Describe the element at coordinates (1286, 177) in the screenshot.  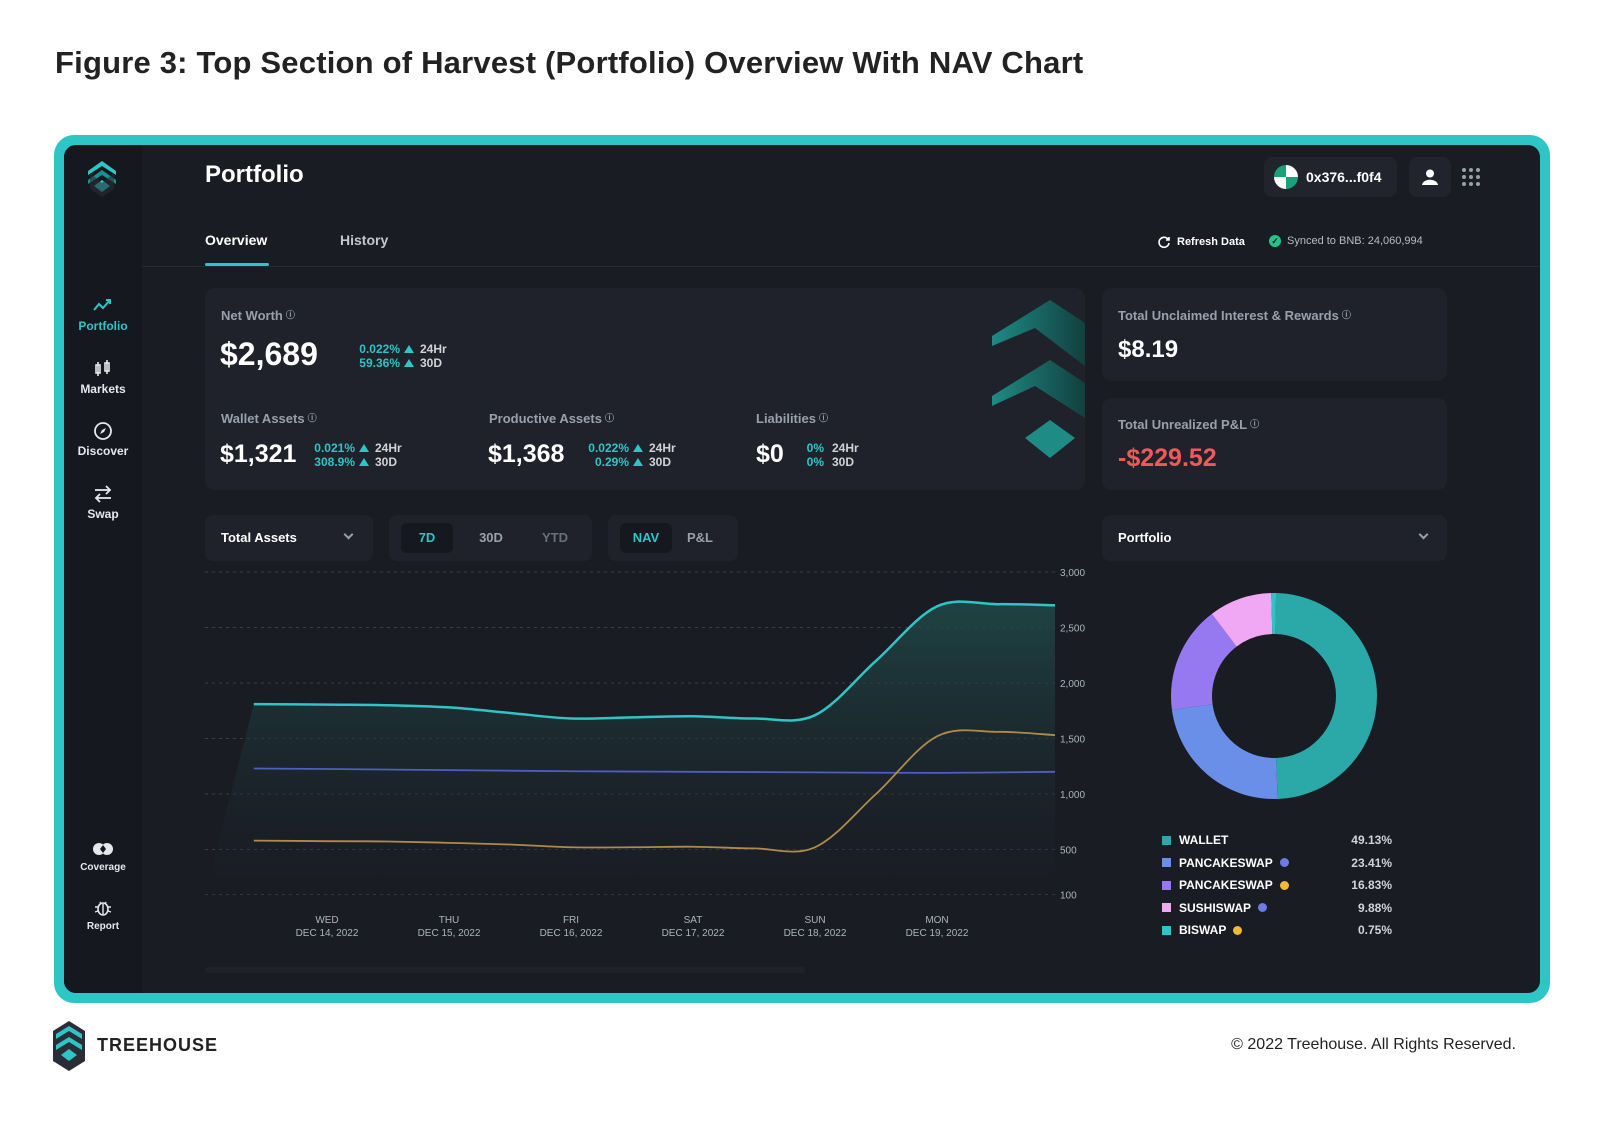
I see `wallet-avatar-icon` at that location.